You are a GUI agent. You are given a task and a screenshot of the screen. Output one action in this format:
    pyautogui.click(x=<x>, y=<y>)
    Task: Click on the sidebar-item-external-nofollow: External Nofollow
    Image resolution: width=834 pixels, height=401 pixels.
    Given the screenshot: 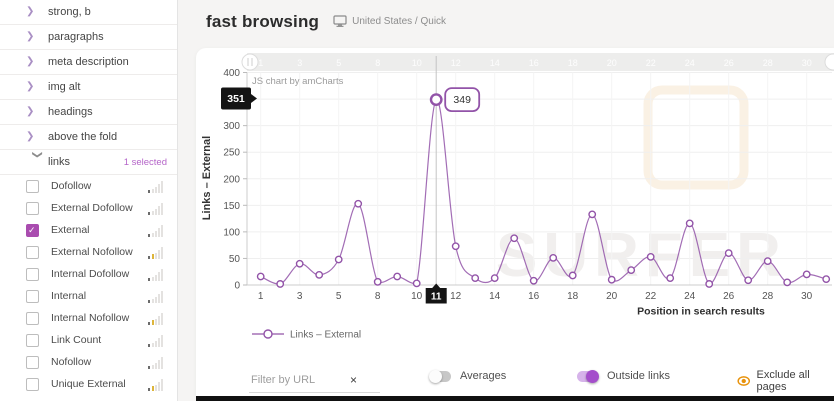 What is the action you would take?
    pyautogui.click(x=88, y=252)
    